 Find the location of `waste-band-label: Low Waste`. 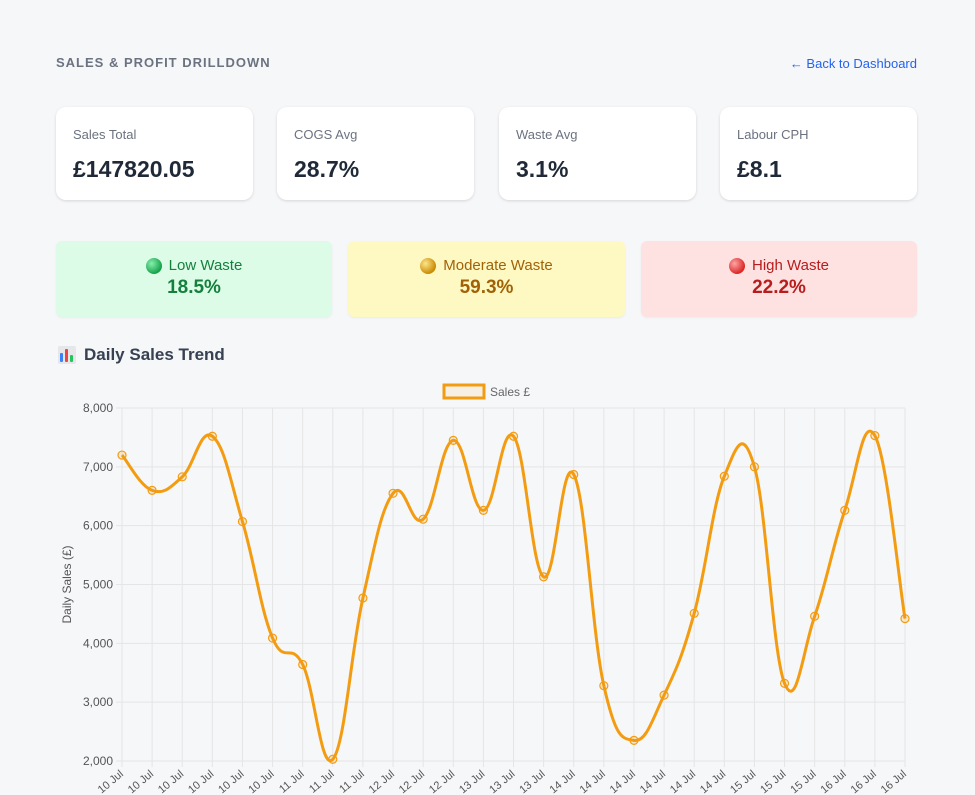

waste-band-label: Low Waste is located at coordinates (205, 265).